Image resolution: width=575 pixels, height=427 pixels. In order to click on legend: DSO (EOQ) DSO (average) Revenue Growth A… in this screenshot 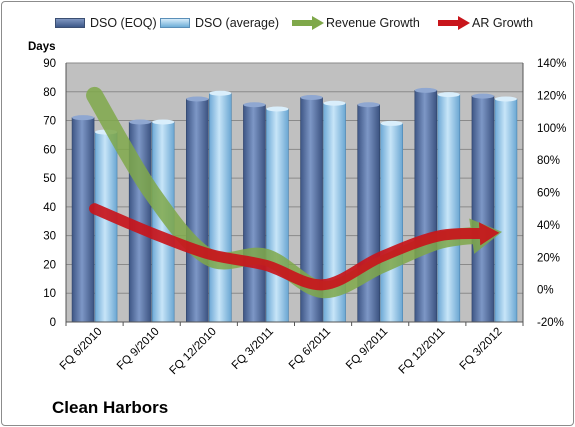, I will do `click(287, 23)`.